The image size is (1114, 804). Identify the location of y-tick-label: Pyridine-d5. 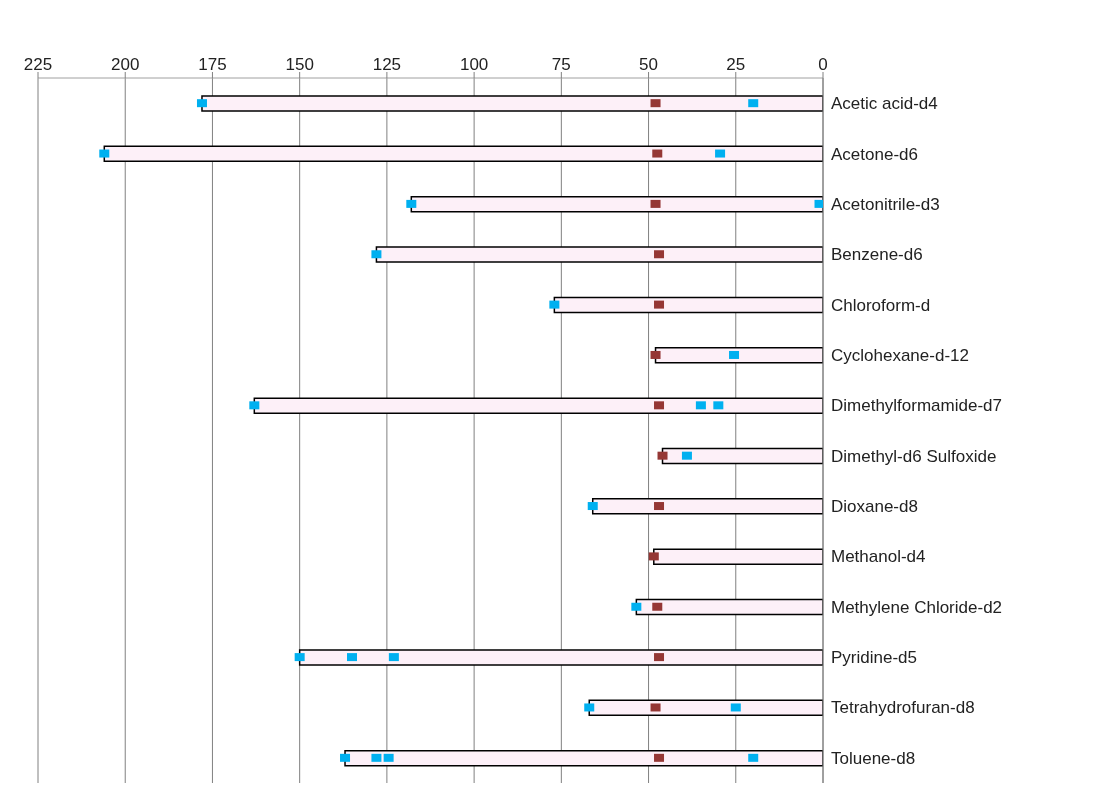
(874, 658).